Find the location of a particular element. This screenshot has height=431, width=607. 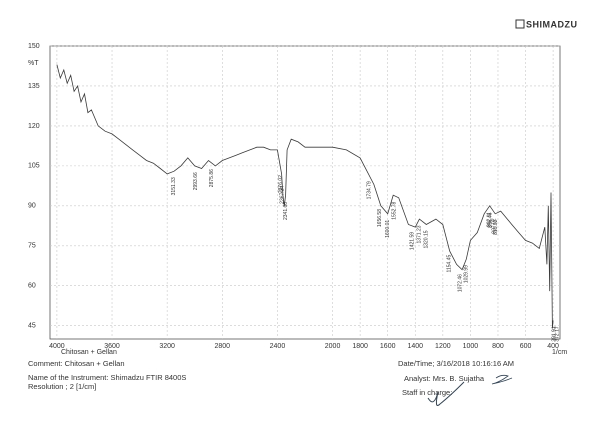

peak-label: 2367.24 is located at coordinates (282, 195).